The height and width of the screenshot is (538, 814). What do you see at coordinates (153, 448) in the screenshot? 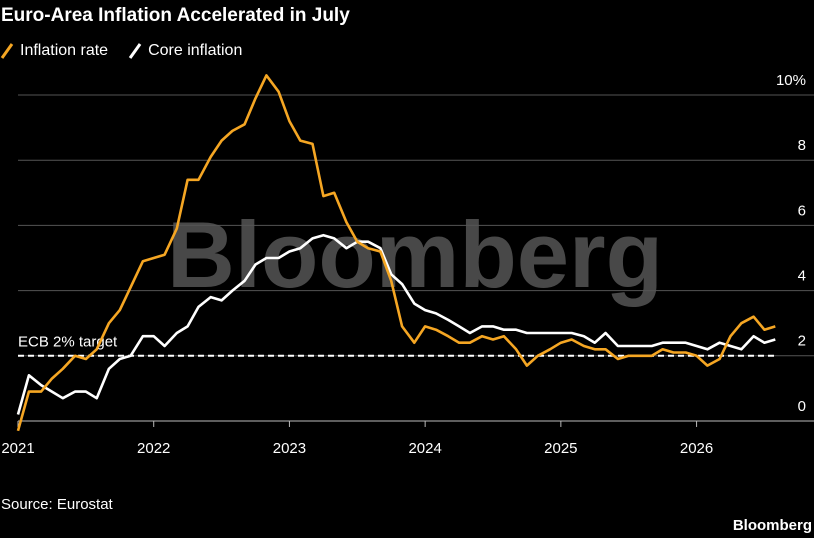
I see `x-tick-label: 2022` at bounding box center [153, 448].